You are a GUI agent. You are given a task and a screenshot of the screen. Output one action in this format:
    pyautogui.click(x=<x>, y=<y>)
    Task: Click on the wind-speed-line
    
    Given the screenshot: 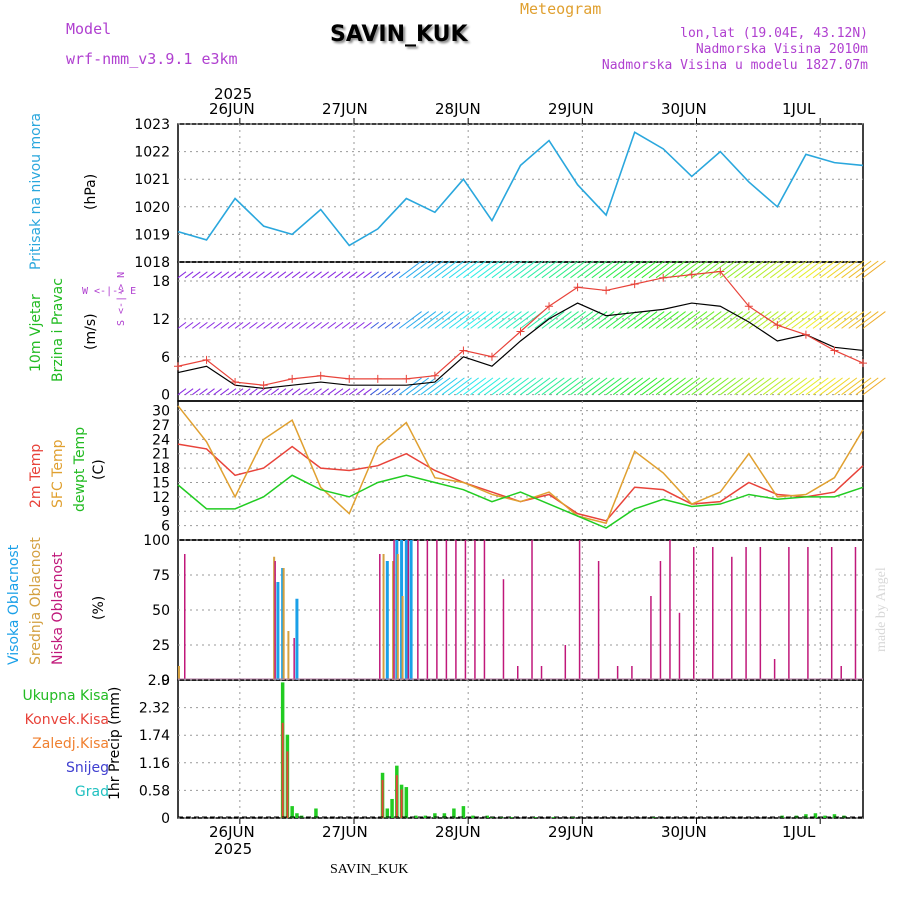 What is the action you would take?
    pyautogui.click(x=520, y=345)
    